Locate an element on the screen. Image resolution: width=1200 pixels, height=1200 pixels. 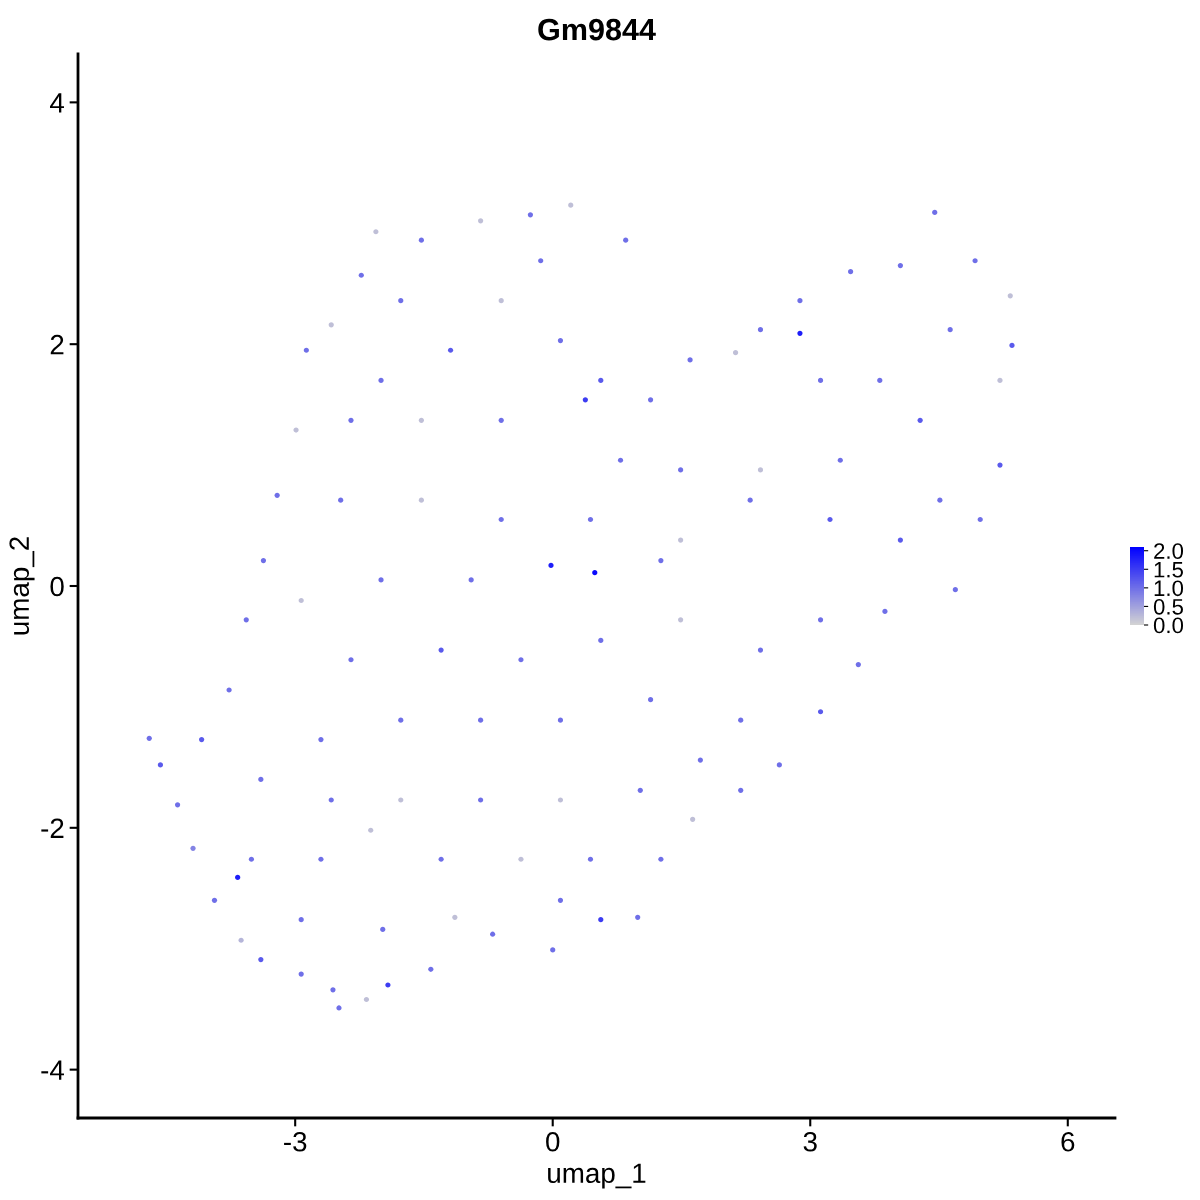
y-tick-label: 2 is located at coordinates (57, 344).